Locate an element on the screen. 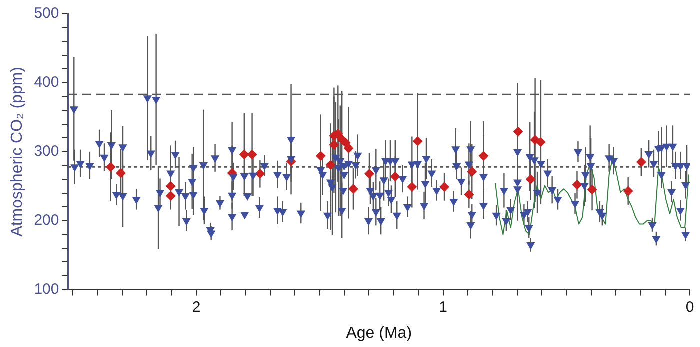 Image resolution: width=700 pixels, height=347 pixels. y-tick-label: 300 is located at coordinates (47, 151).